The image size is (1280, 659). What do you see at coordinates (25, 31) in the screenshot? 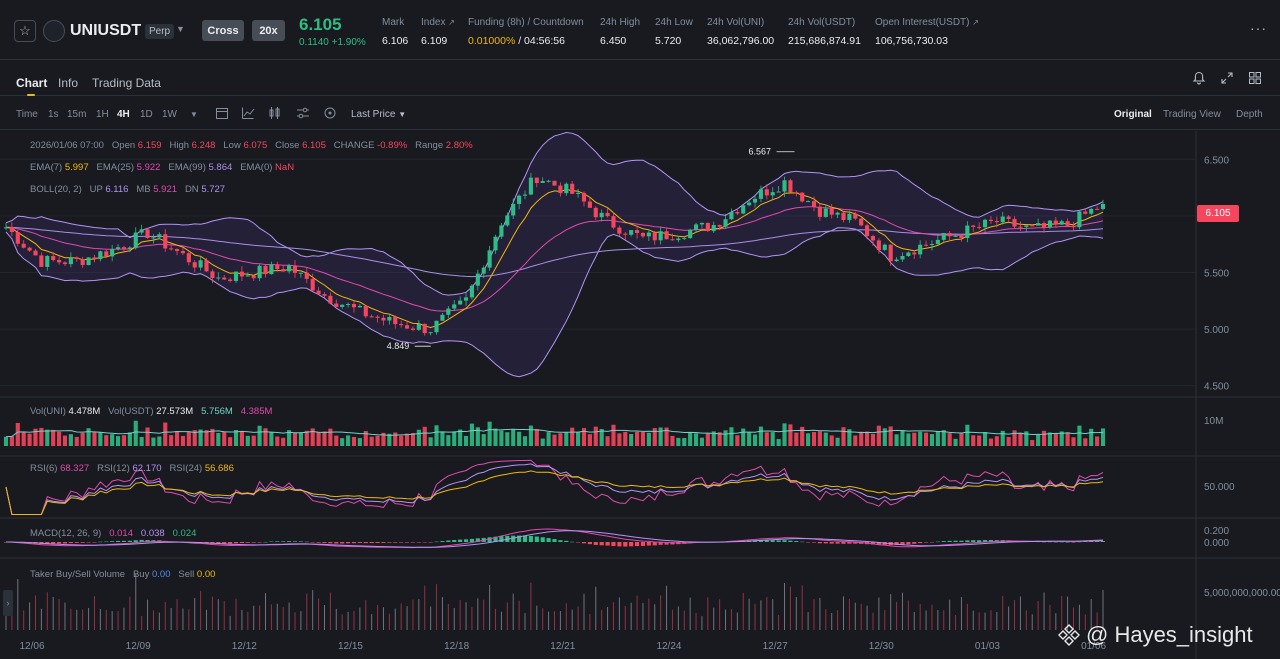
I see `favorite-star-icon: ☆` at bounding box center [25, 31].